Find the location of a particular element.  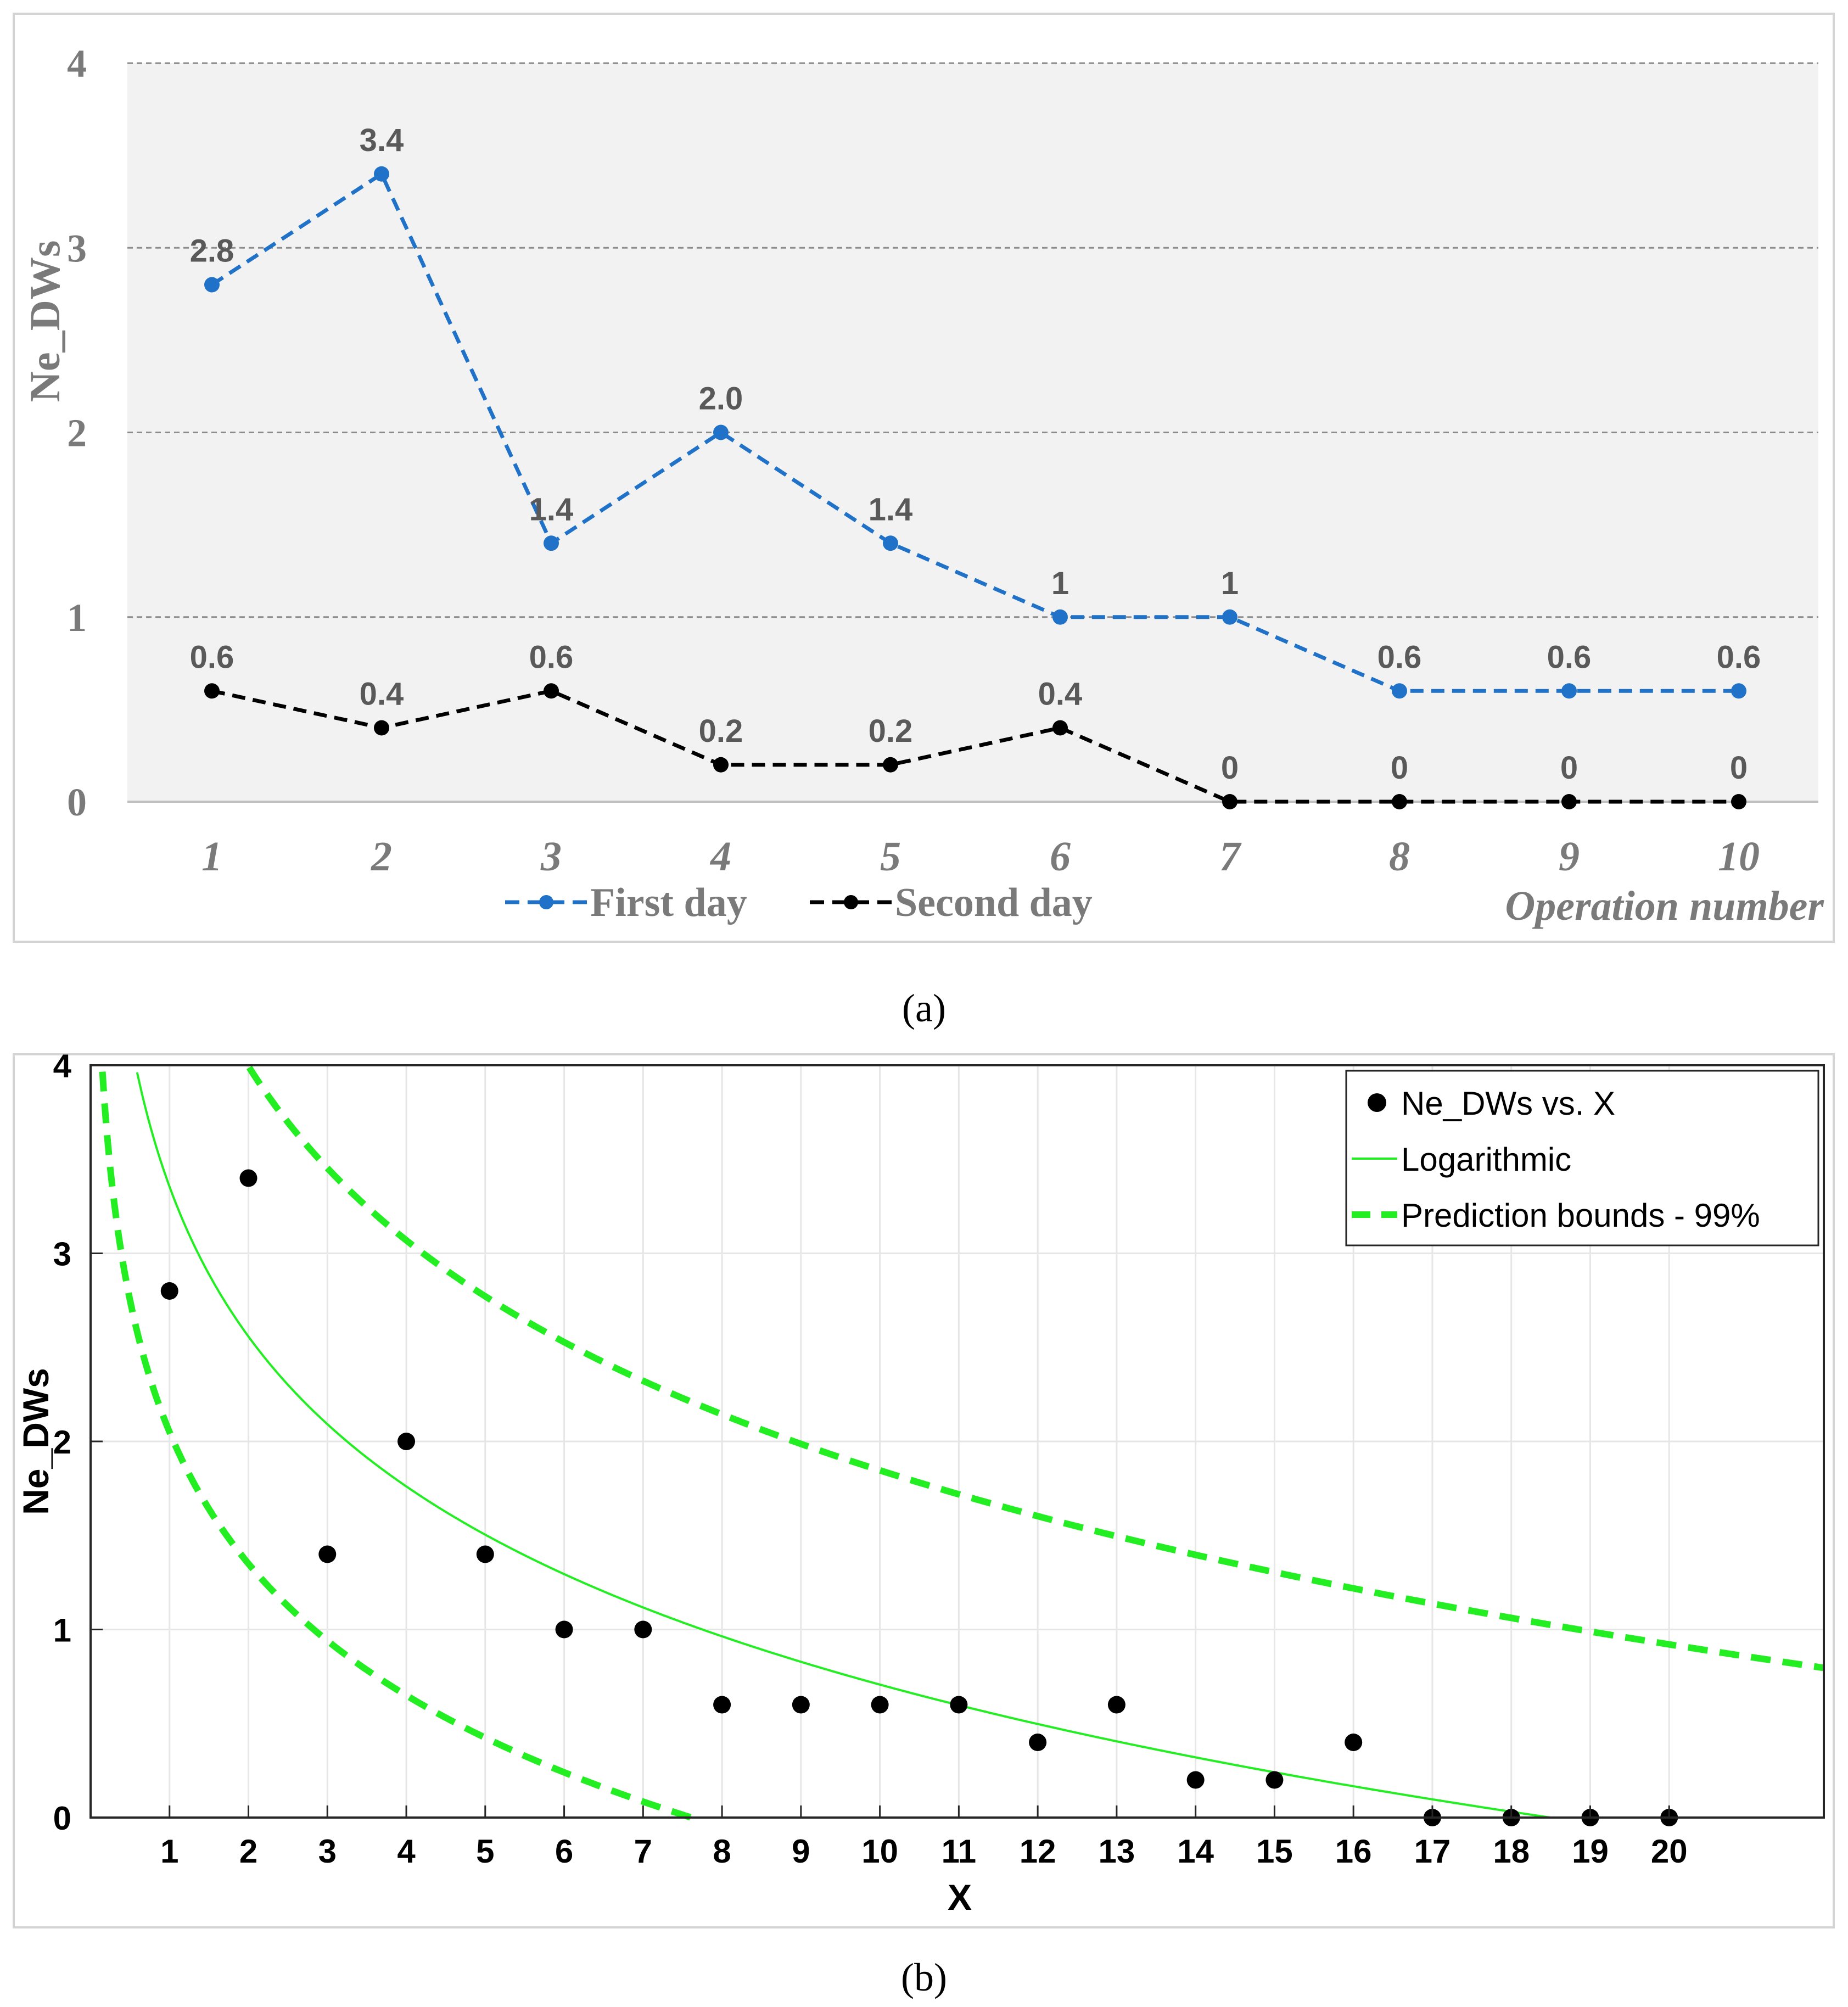

first-day-data-label: 3.4 is located at coordinates (382, 140).